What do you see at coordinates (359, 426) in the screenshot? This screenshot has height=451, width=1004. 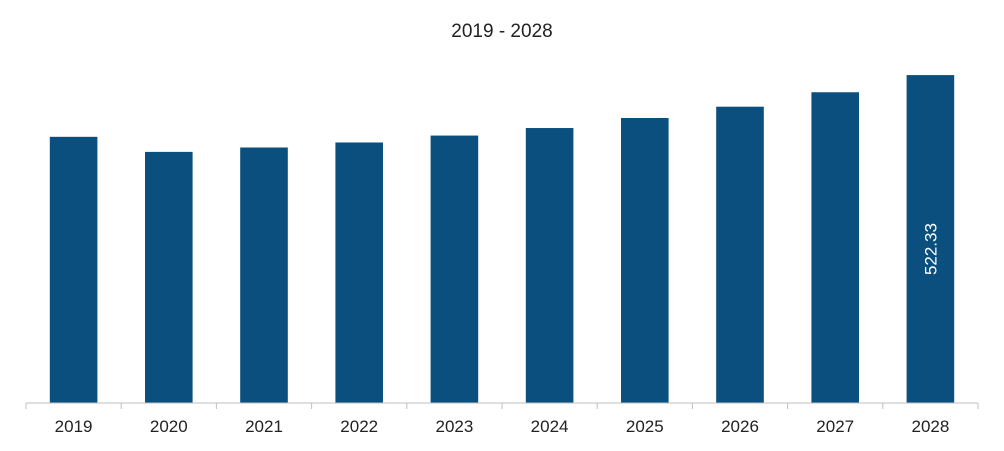 I see `x-tick-label: 2022` at bounding box center [359, 426].